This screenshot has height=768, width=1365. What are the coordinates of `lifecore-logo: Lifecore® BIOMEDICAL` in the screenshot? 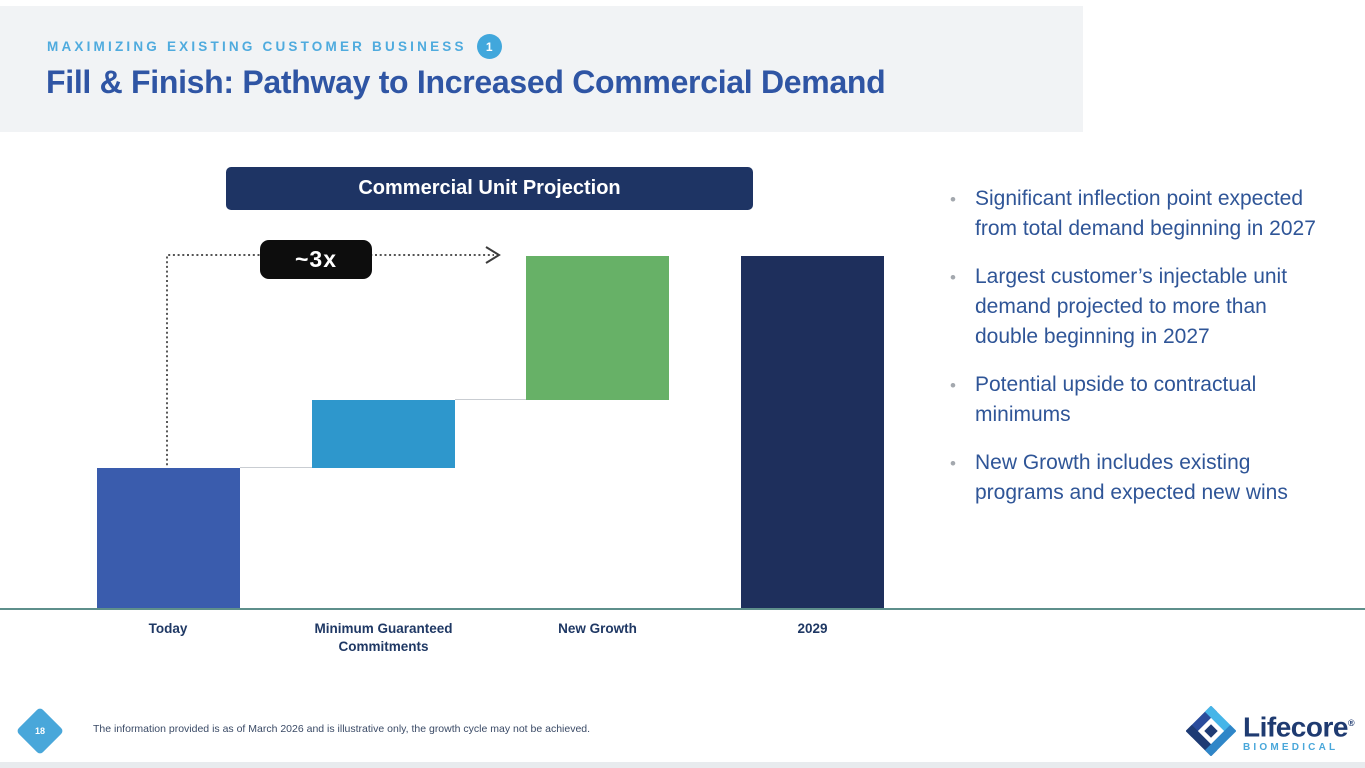 It's located at (1270, 731).